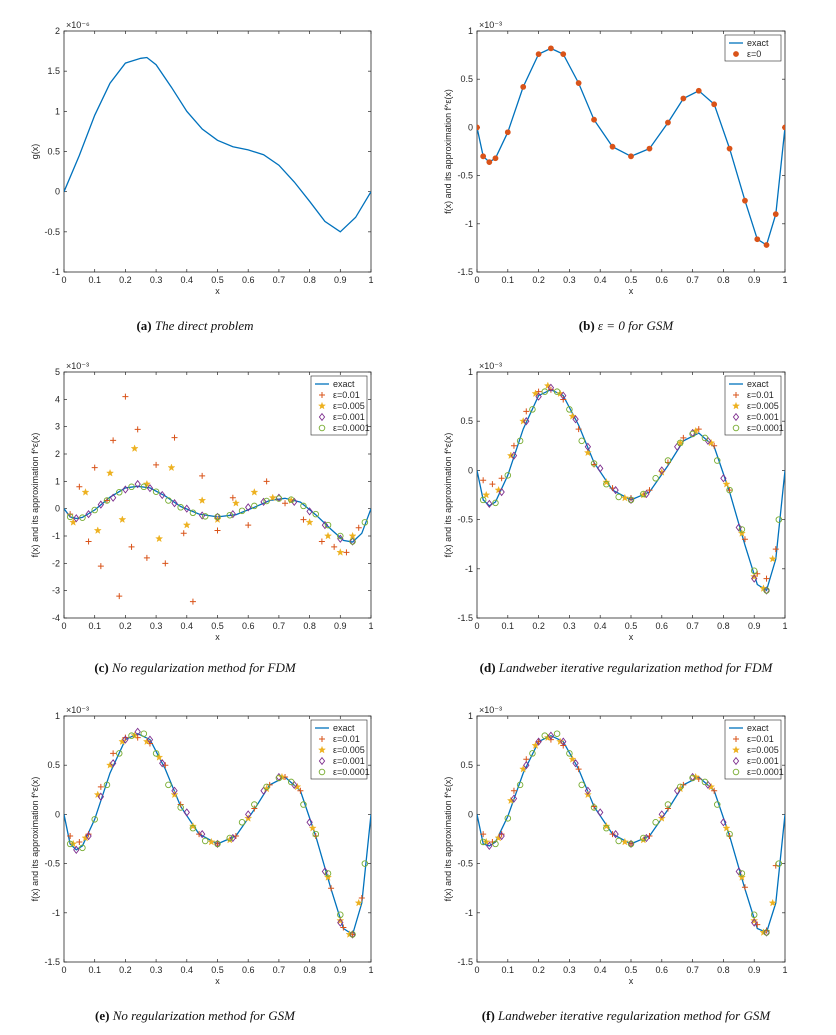 The image size is (836, 1035). I want to click on y-axis-label: f(x) and its approximation f^ε(x), so click(35, 495).